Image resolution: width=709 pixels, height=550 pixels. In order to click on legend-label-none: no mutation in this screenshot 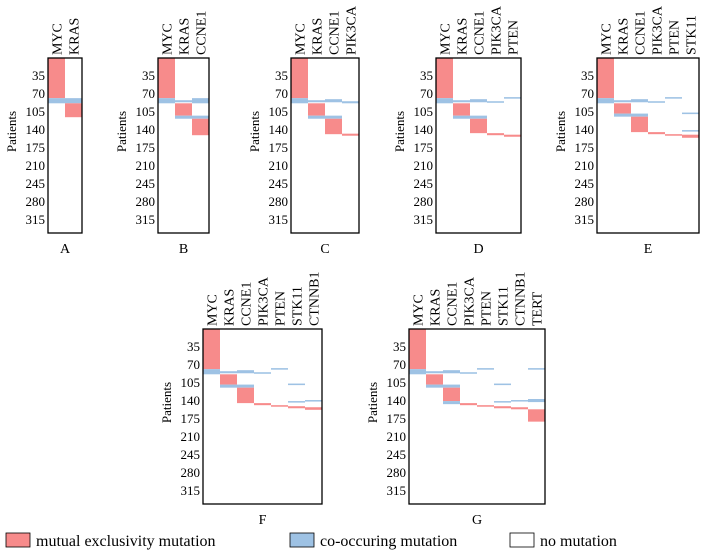, I will do `click(578, 541)`.